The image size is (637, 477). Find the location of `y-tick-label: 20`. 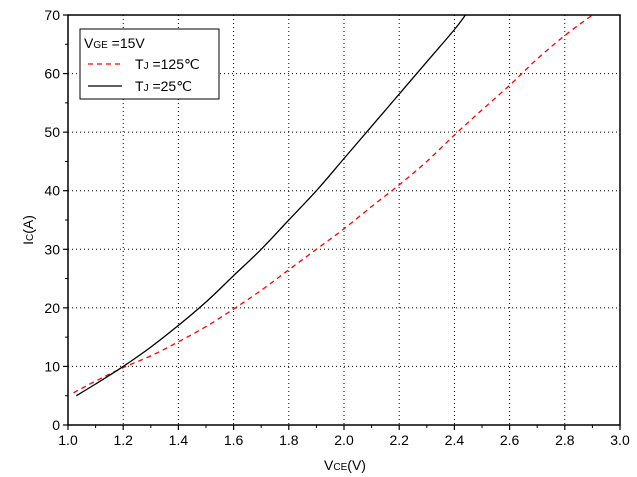

y-tick-label: 20 is located at coordinates (52, 308).